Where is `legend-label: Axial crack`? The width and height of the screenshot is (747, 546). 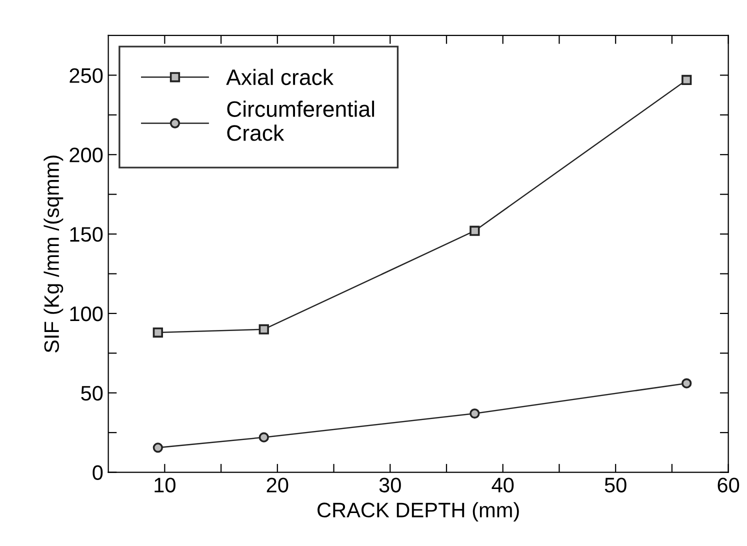
legend-label: Axial crack is located at coordinates (280, 77).